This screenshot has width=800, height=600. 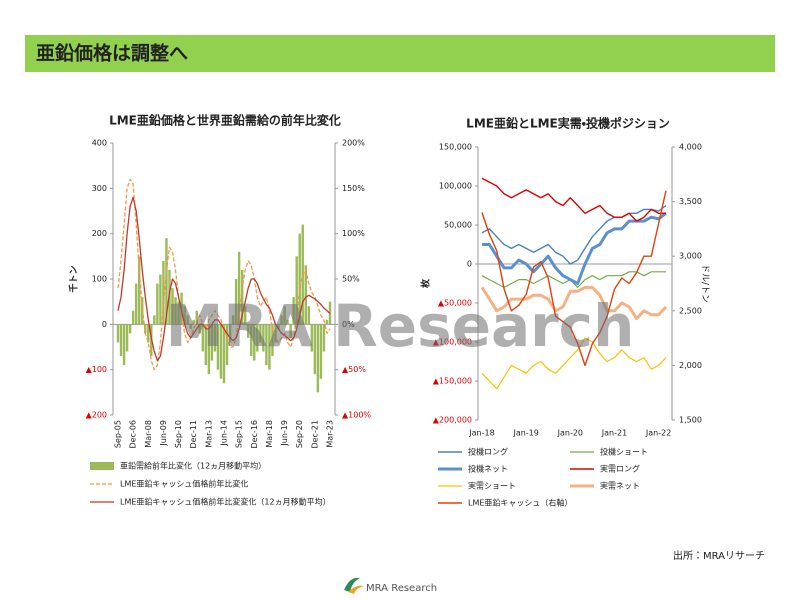 I want to click on y-tick-label: 400, so click(x=99, y=143).